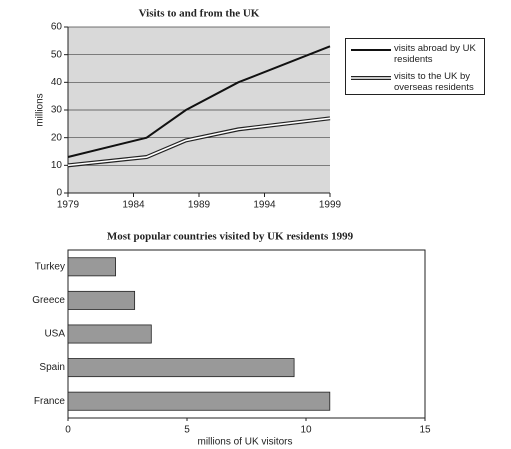 This screenshot has height=449, width=511. I want to click on y-tick-label: 0, so click(59, 193).